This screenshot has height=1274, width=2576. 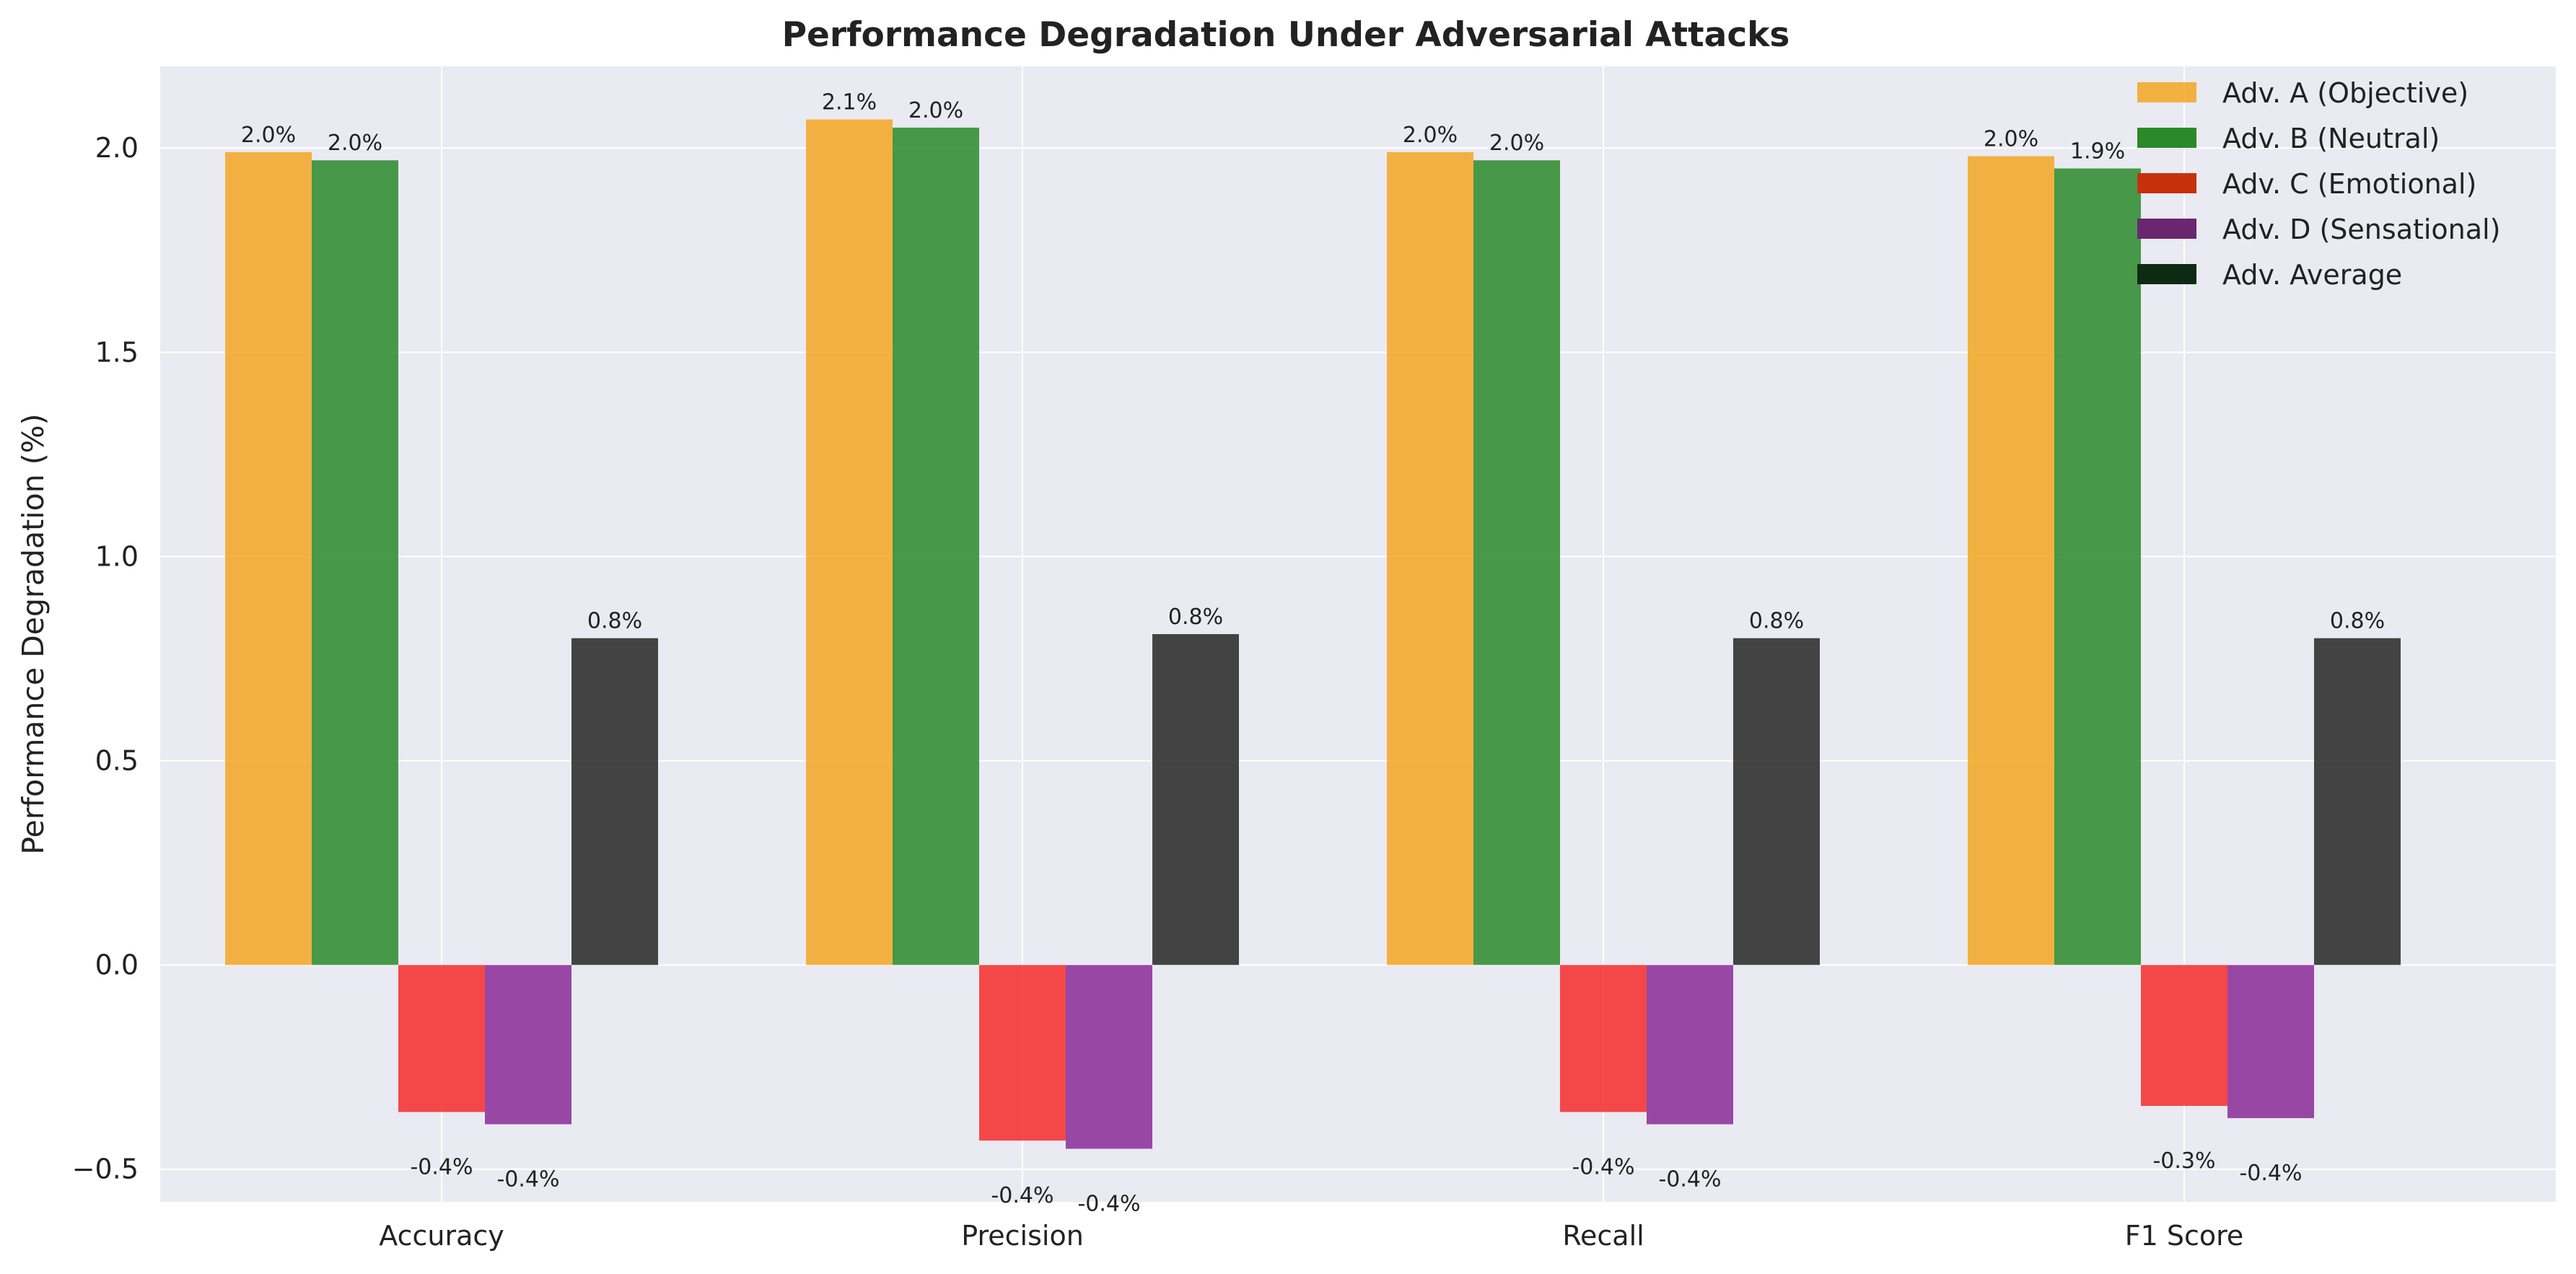 What do you see at coordinates (1023, 1236) in the screenshot?
I see `x-tick-label: Precision` at bounding box center [1023, 1236].